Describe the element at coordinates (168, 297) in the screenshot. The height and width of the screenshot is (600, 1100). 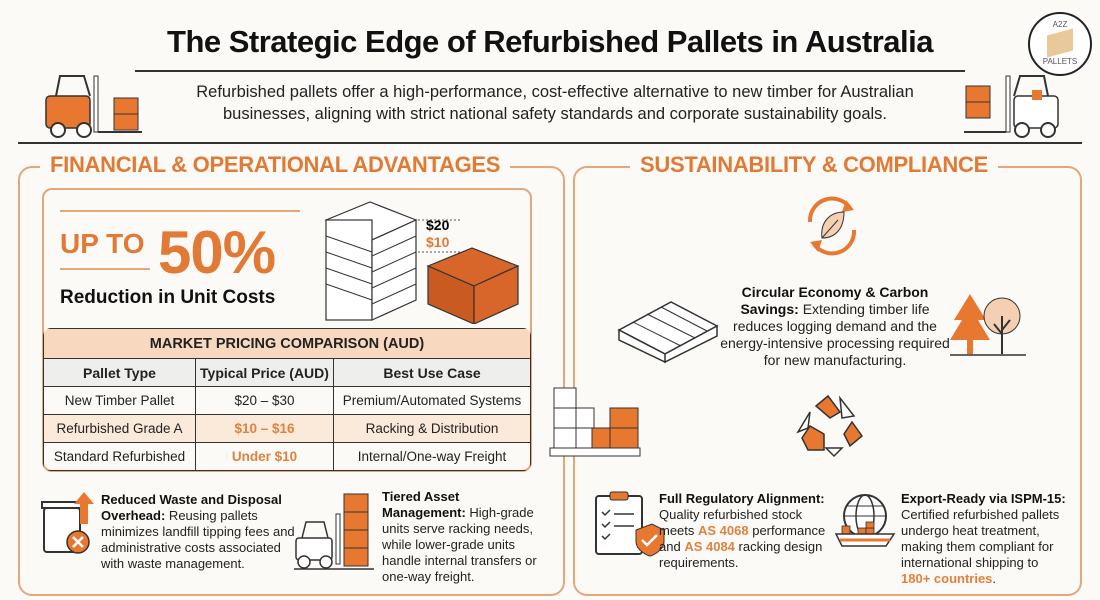
I see `reduction-label: Reduction in Unit Costs` at that location.